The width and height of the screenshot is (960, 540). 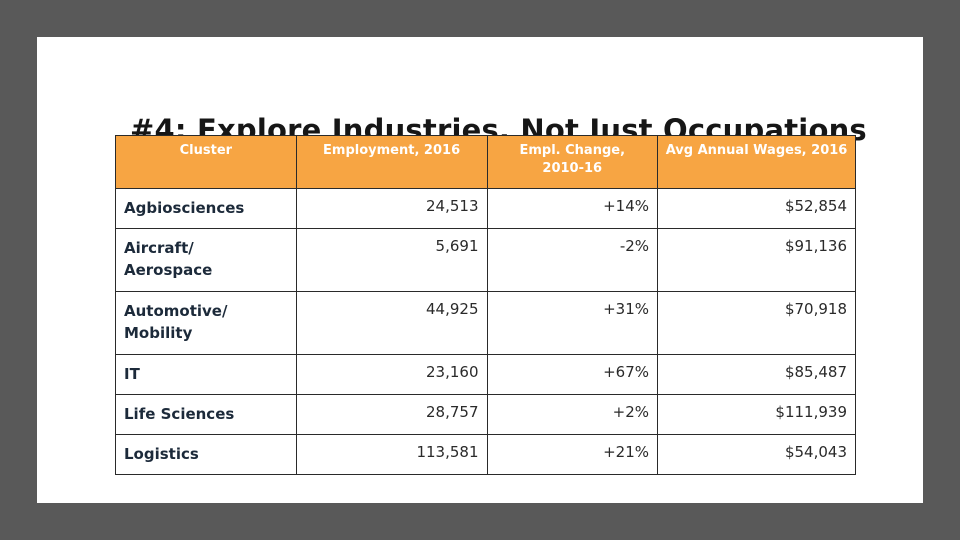 I want to click on wages-cell: $111,939, so click(x=756, y=414).